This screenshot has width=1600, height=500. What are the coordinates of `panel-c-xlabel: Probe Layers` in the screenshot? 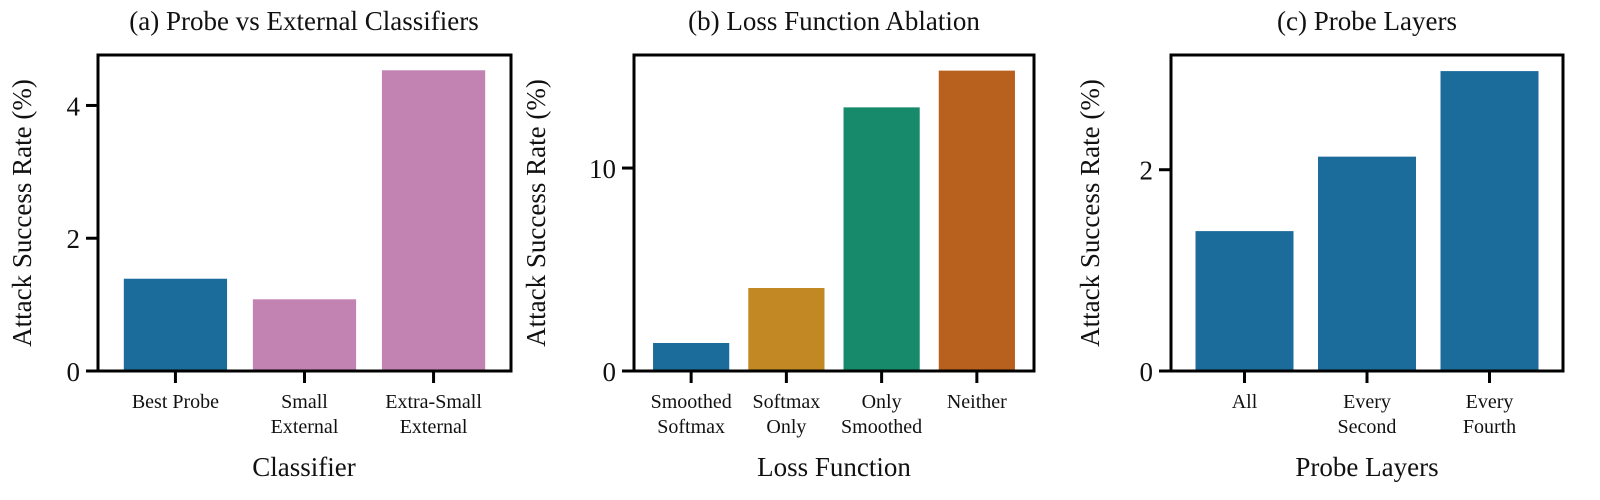 It's located at (1366, 467).